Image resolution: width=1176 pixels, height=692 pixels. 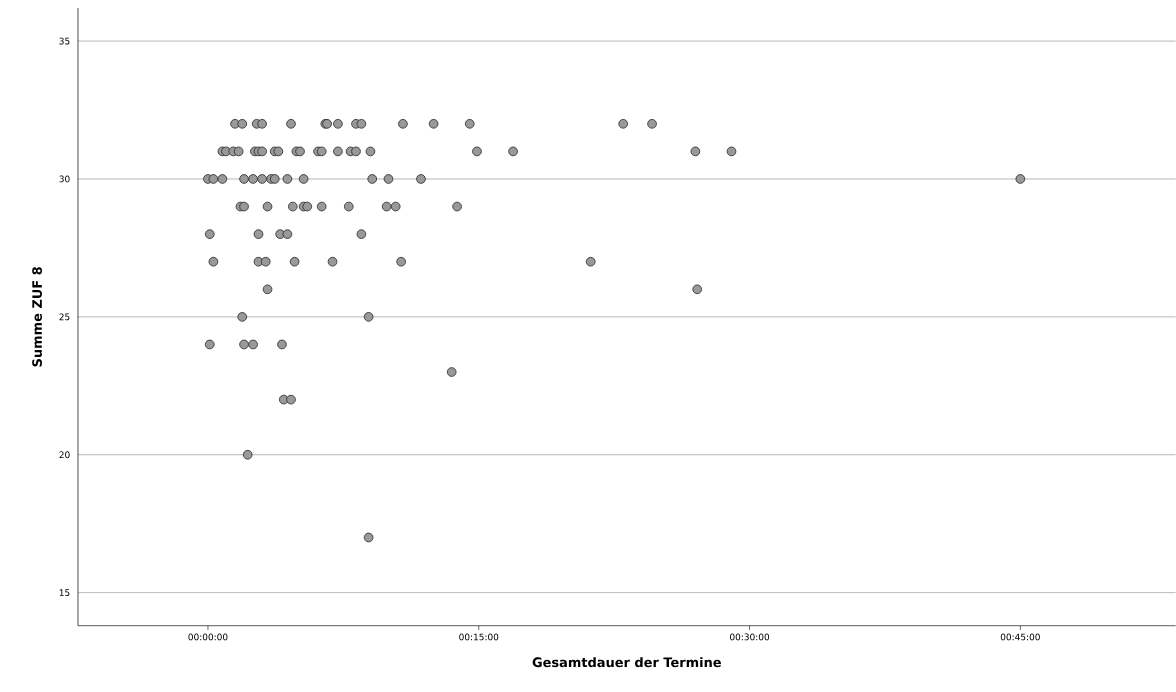 What do you see at coordinates (64, 317) in the screenshot?
I see `y-tick-label: 25` at bounding box center [64, 317].